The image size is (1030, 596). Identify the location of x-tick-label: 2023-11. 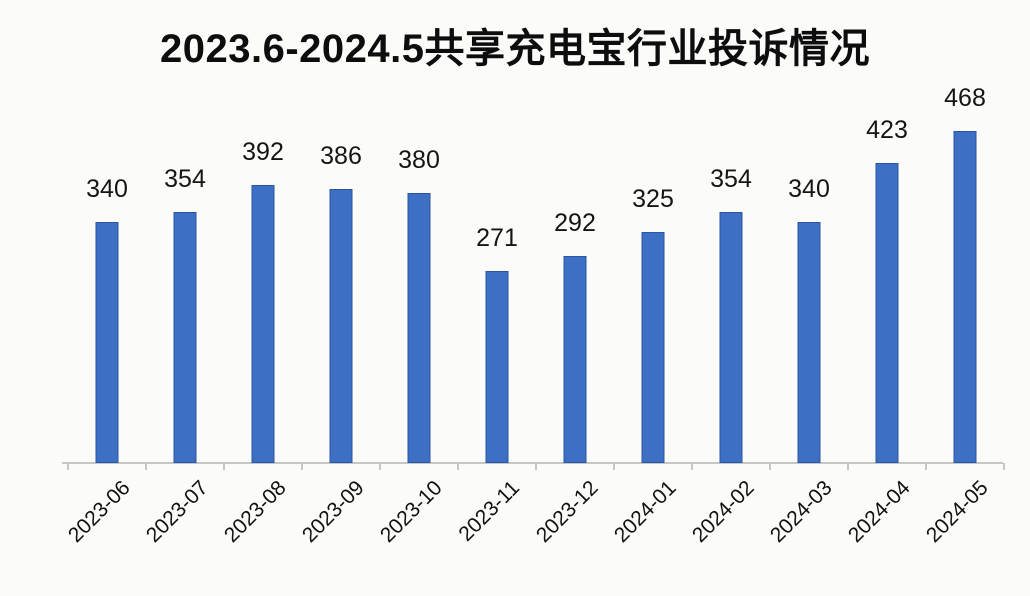
(489, 511).